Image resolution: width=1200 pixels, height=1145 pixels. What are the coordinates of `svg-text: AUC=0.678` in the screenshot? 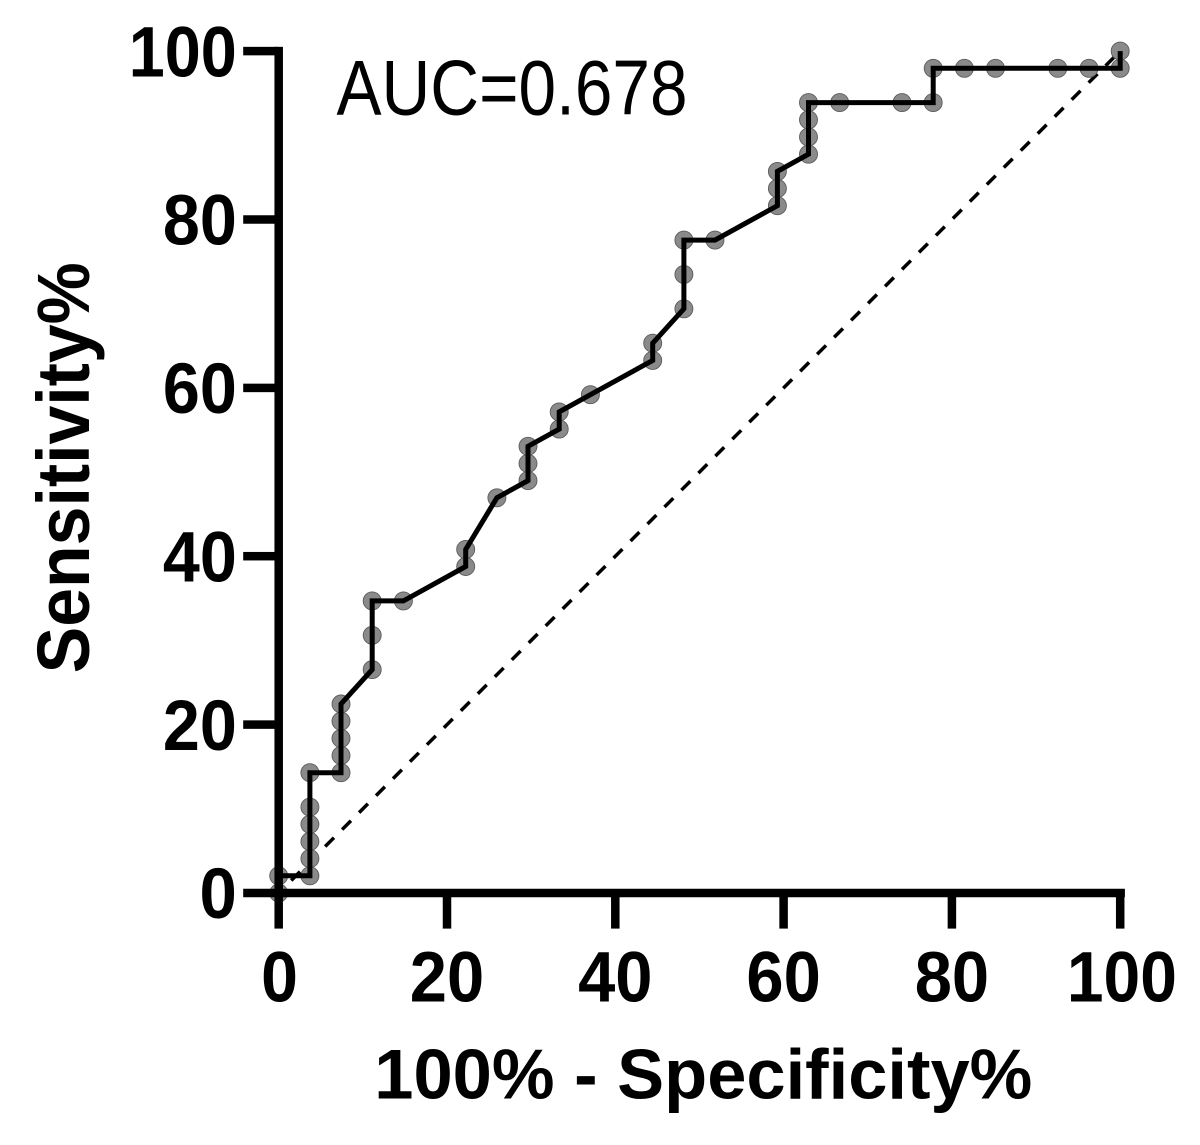 It's located at (512, 88).